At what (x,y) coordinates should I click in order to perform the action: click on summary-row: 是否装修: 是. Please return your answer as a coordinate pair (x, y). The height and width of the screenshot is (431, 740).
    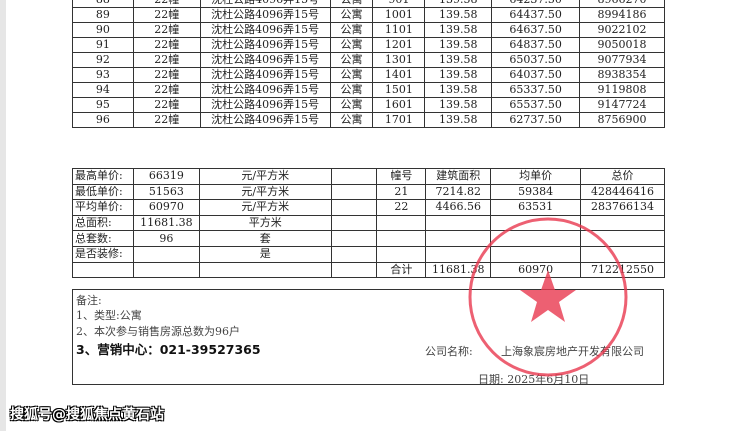
    Looking at the image, I should click on (368, 254).